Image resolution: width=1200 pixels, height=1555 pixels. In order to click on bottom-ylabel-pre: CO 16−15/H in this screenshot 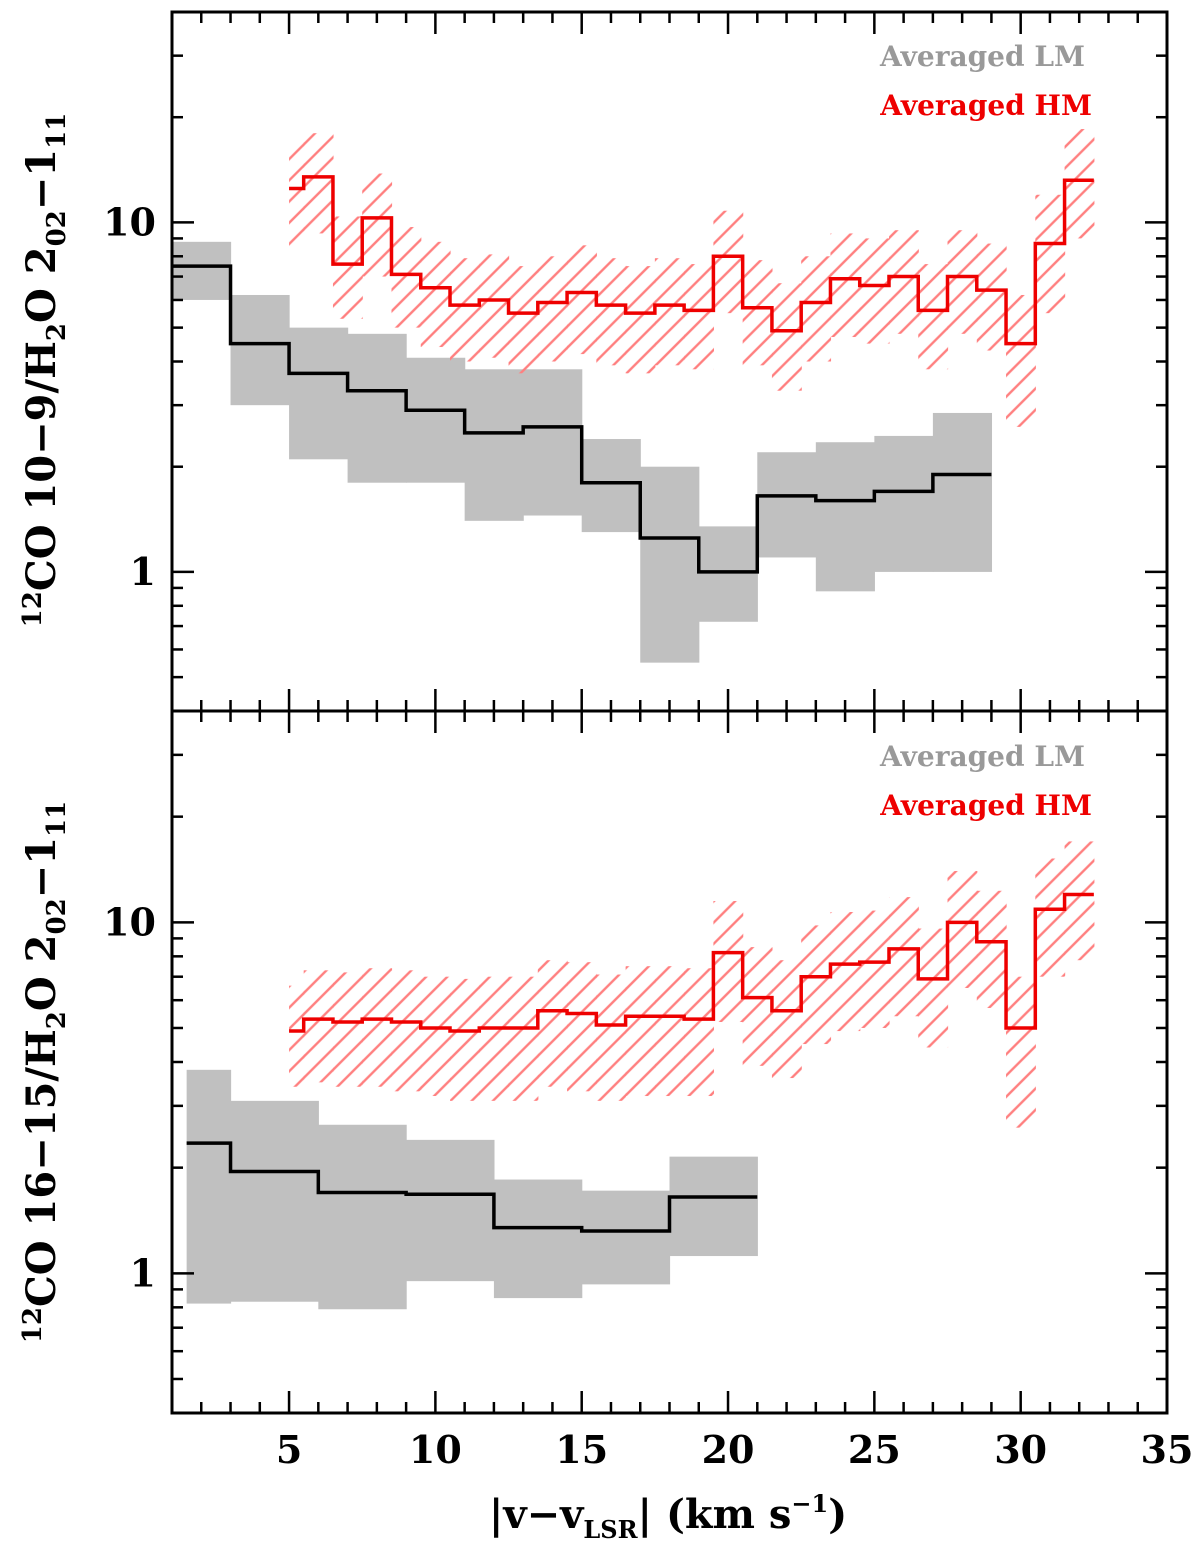, I will do `click(41, 1168)`.